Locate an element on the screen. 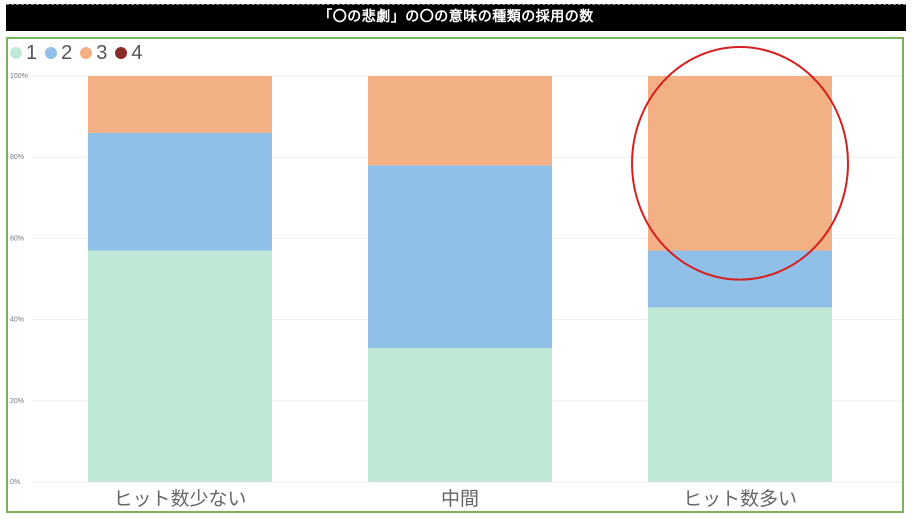 This screenshot has width=912, height=519. y-tick-label: 0% is located at coordinates (15, 482).